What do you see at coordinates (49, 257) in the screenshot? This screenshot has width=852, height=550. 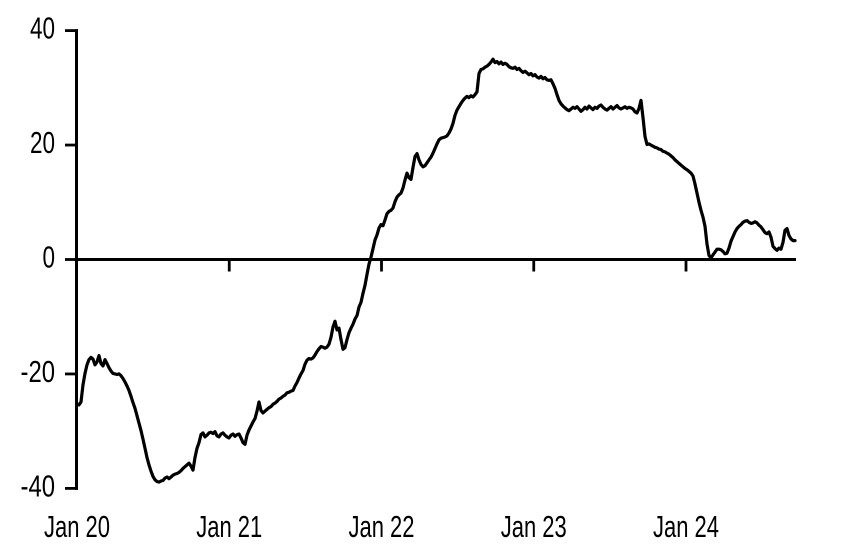 I see `y-tick-label: 0` at bounding box center [49, 257].